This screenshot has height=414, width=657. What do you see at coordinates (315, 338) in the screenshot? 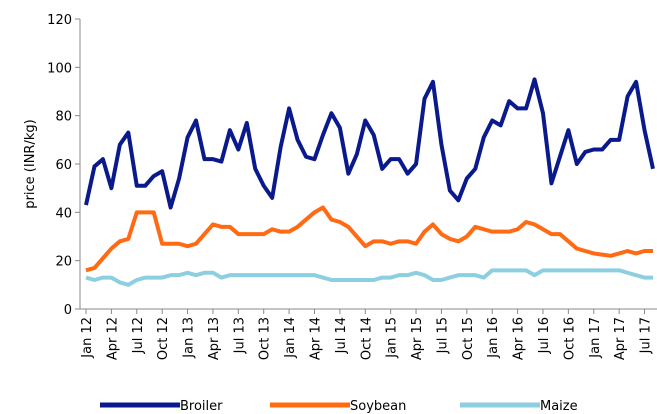
I see `x-tick-label: Apr 14` at bounding box center [315, 338].